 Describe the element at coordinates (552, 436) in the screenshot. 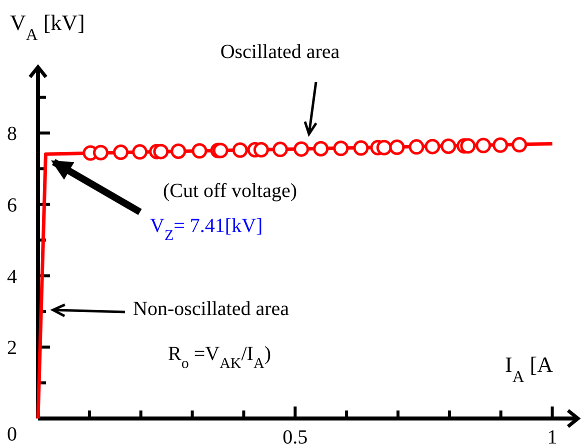

I see `x-tick-label: 1` at that location.